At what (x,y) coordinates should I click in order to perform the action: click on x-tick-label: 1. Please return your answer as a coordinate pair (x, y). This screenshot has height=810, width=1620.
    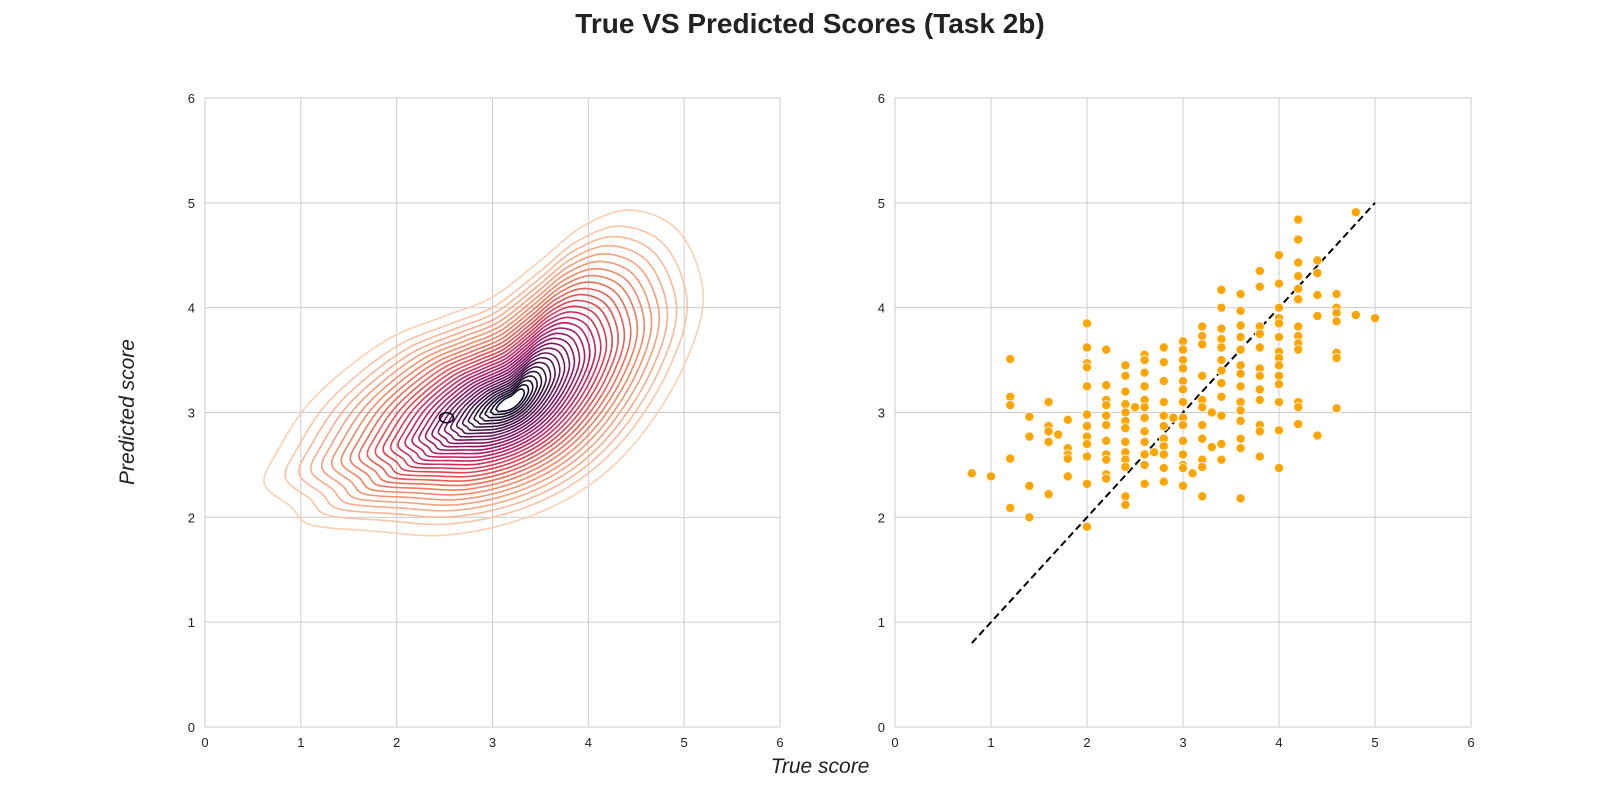
    Looking at the image, I should click on (990, 742).